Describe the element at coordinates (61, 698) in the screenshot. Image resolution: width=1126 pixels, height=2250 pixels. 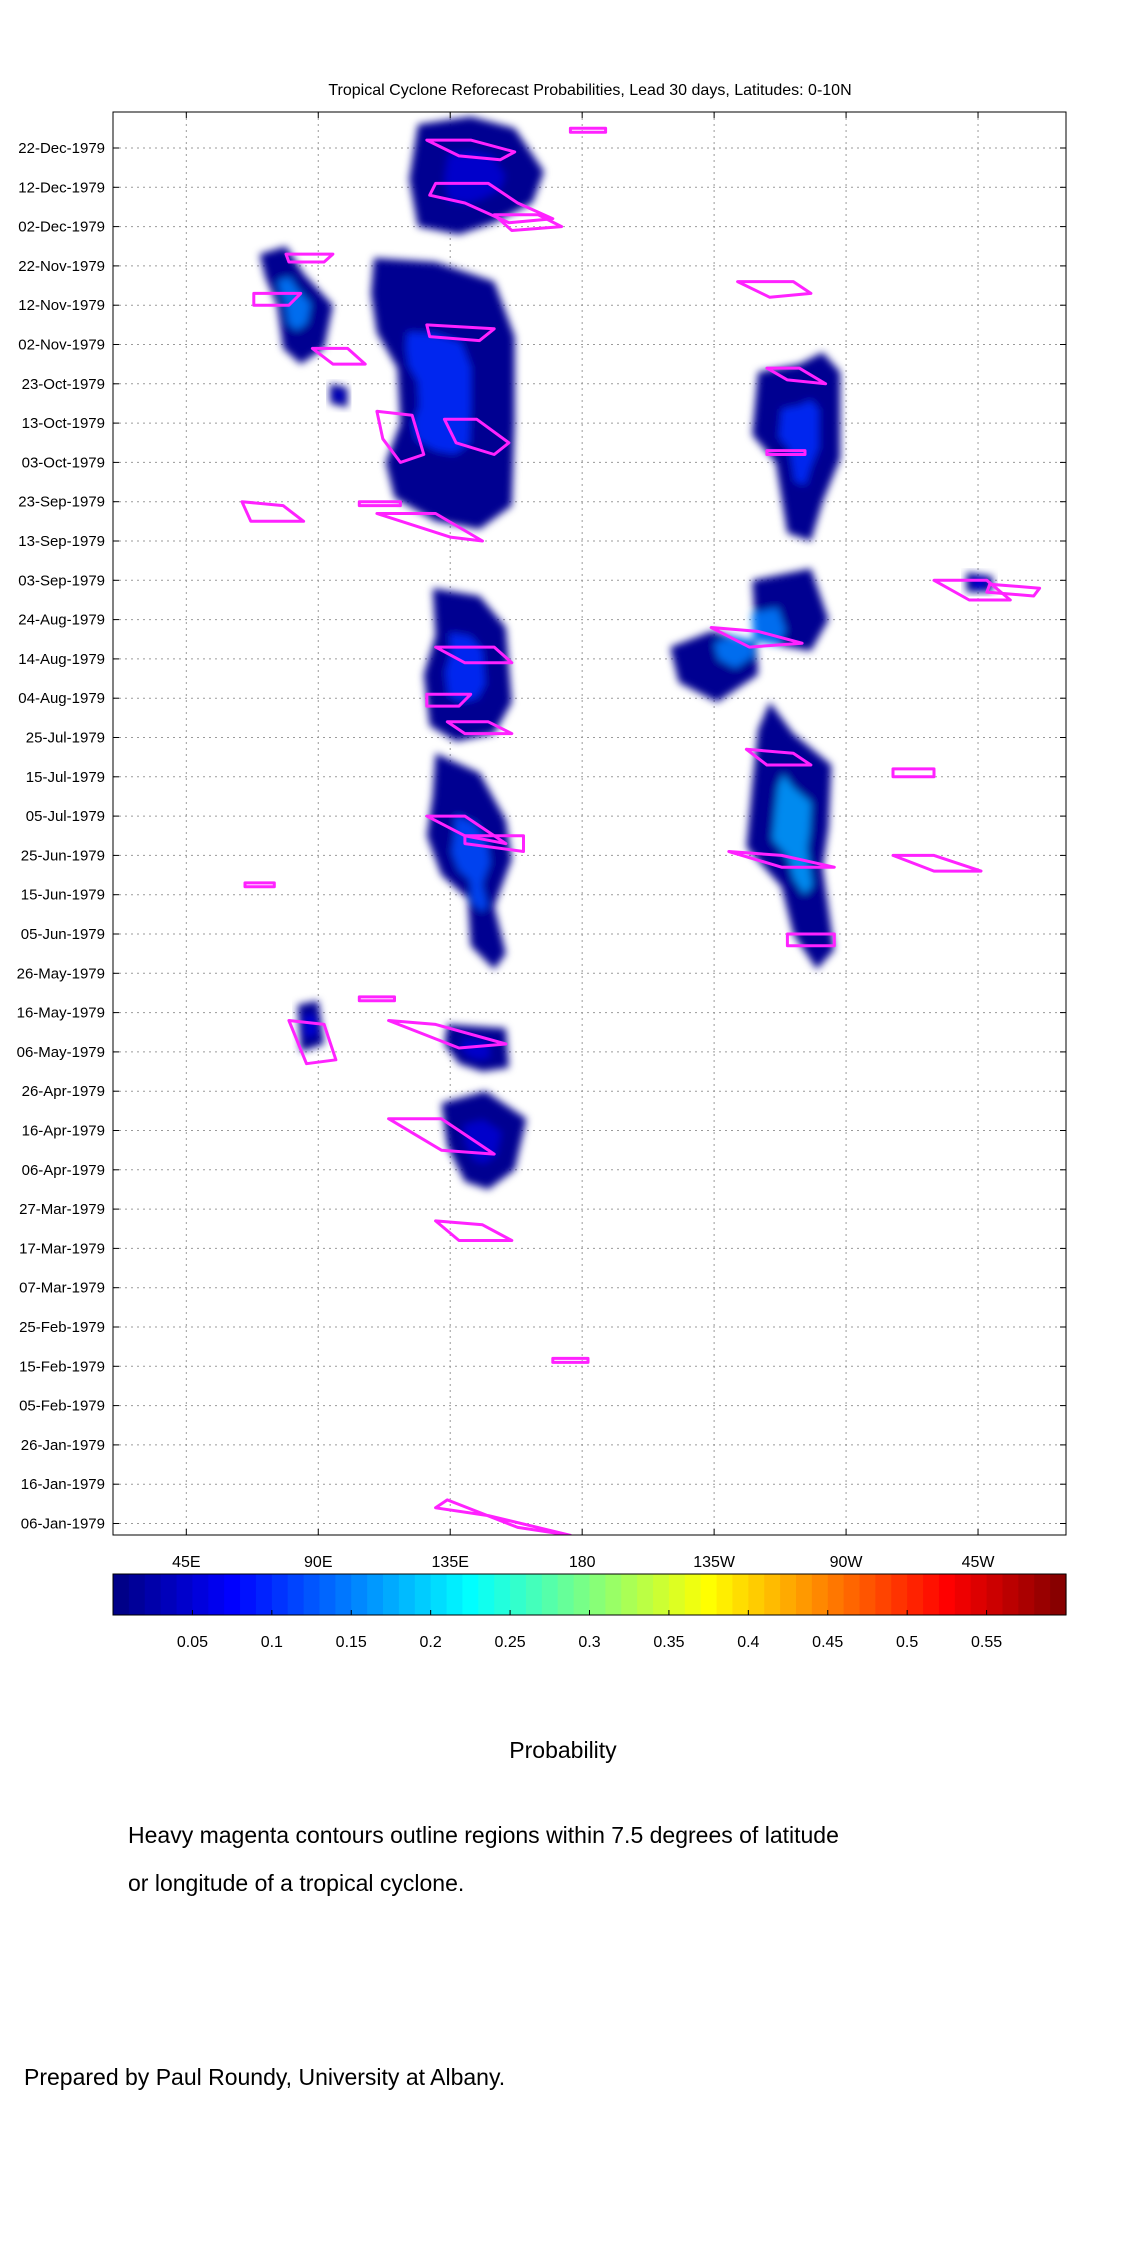
I see `y-tick-label: 04-Aug-1979` at that location.